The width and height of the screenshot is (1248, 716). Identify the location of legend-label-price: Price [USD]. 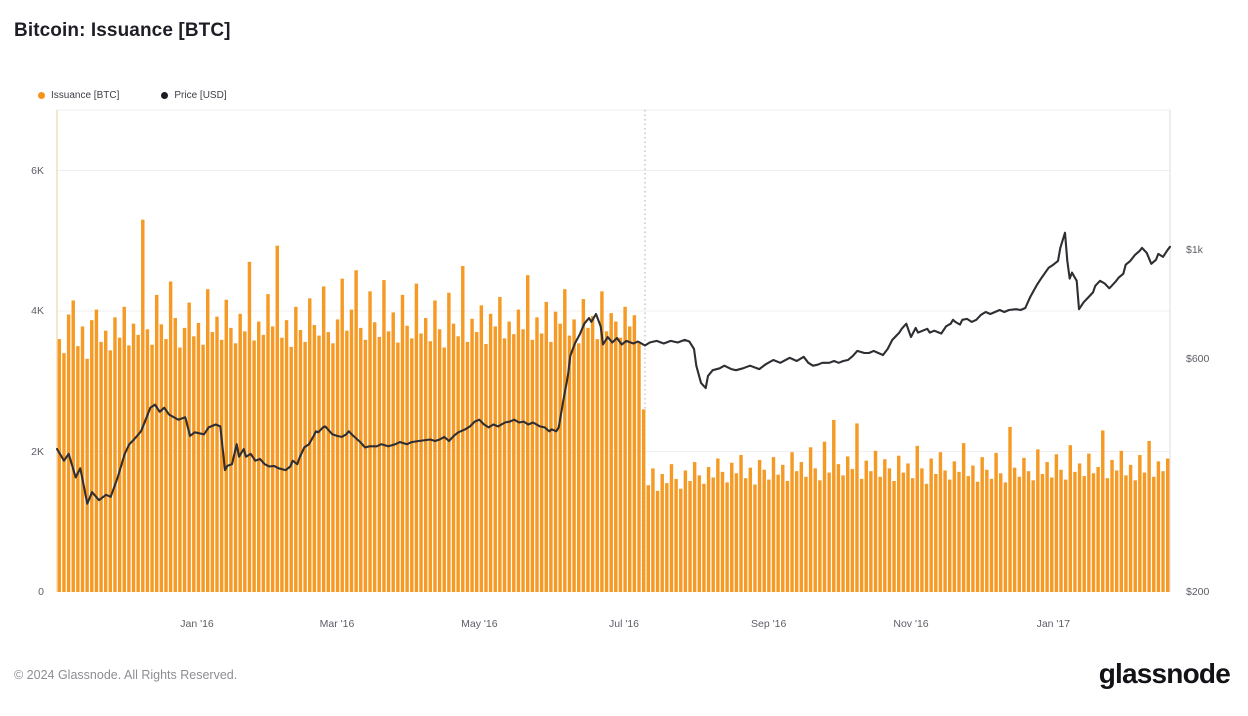
(200, 95).